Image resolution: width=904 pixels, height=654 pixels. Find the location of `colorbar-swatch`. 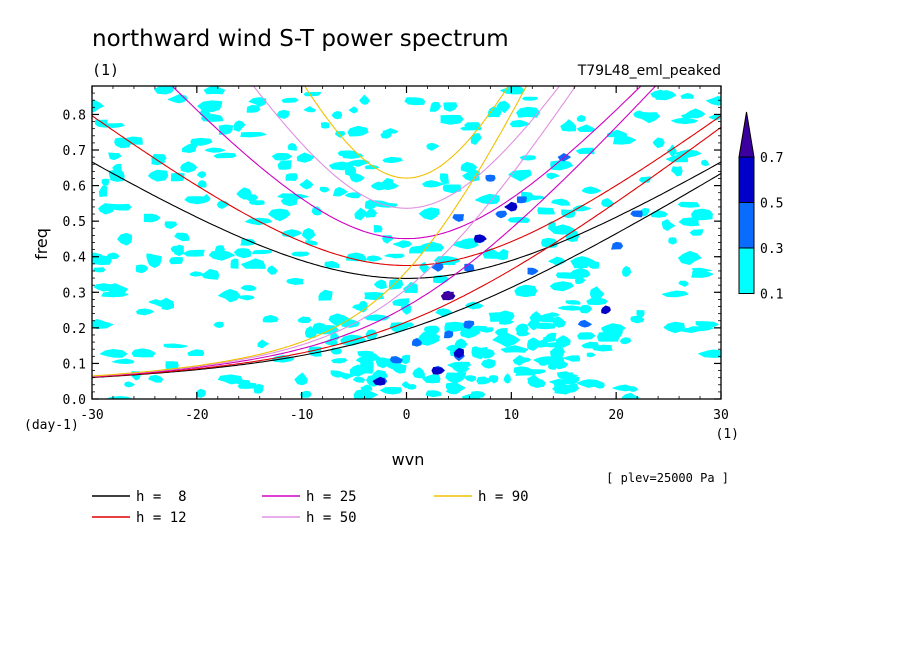

colorbar-swatch is located at coordinates (746, 270).